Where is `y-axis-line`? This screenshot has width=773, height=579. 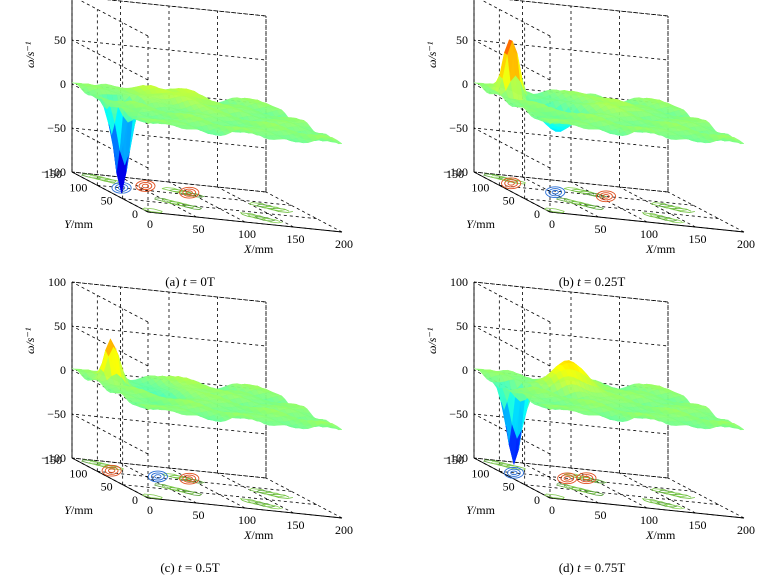
y-axis-line is located at coordinates (110, 478).